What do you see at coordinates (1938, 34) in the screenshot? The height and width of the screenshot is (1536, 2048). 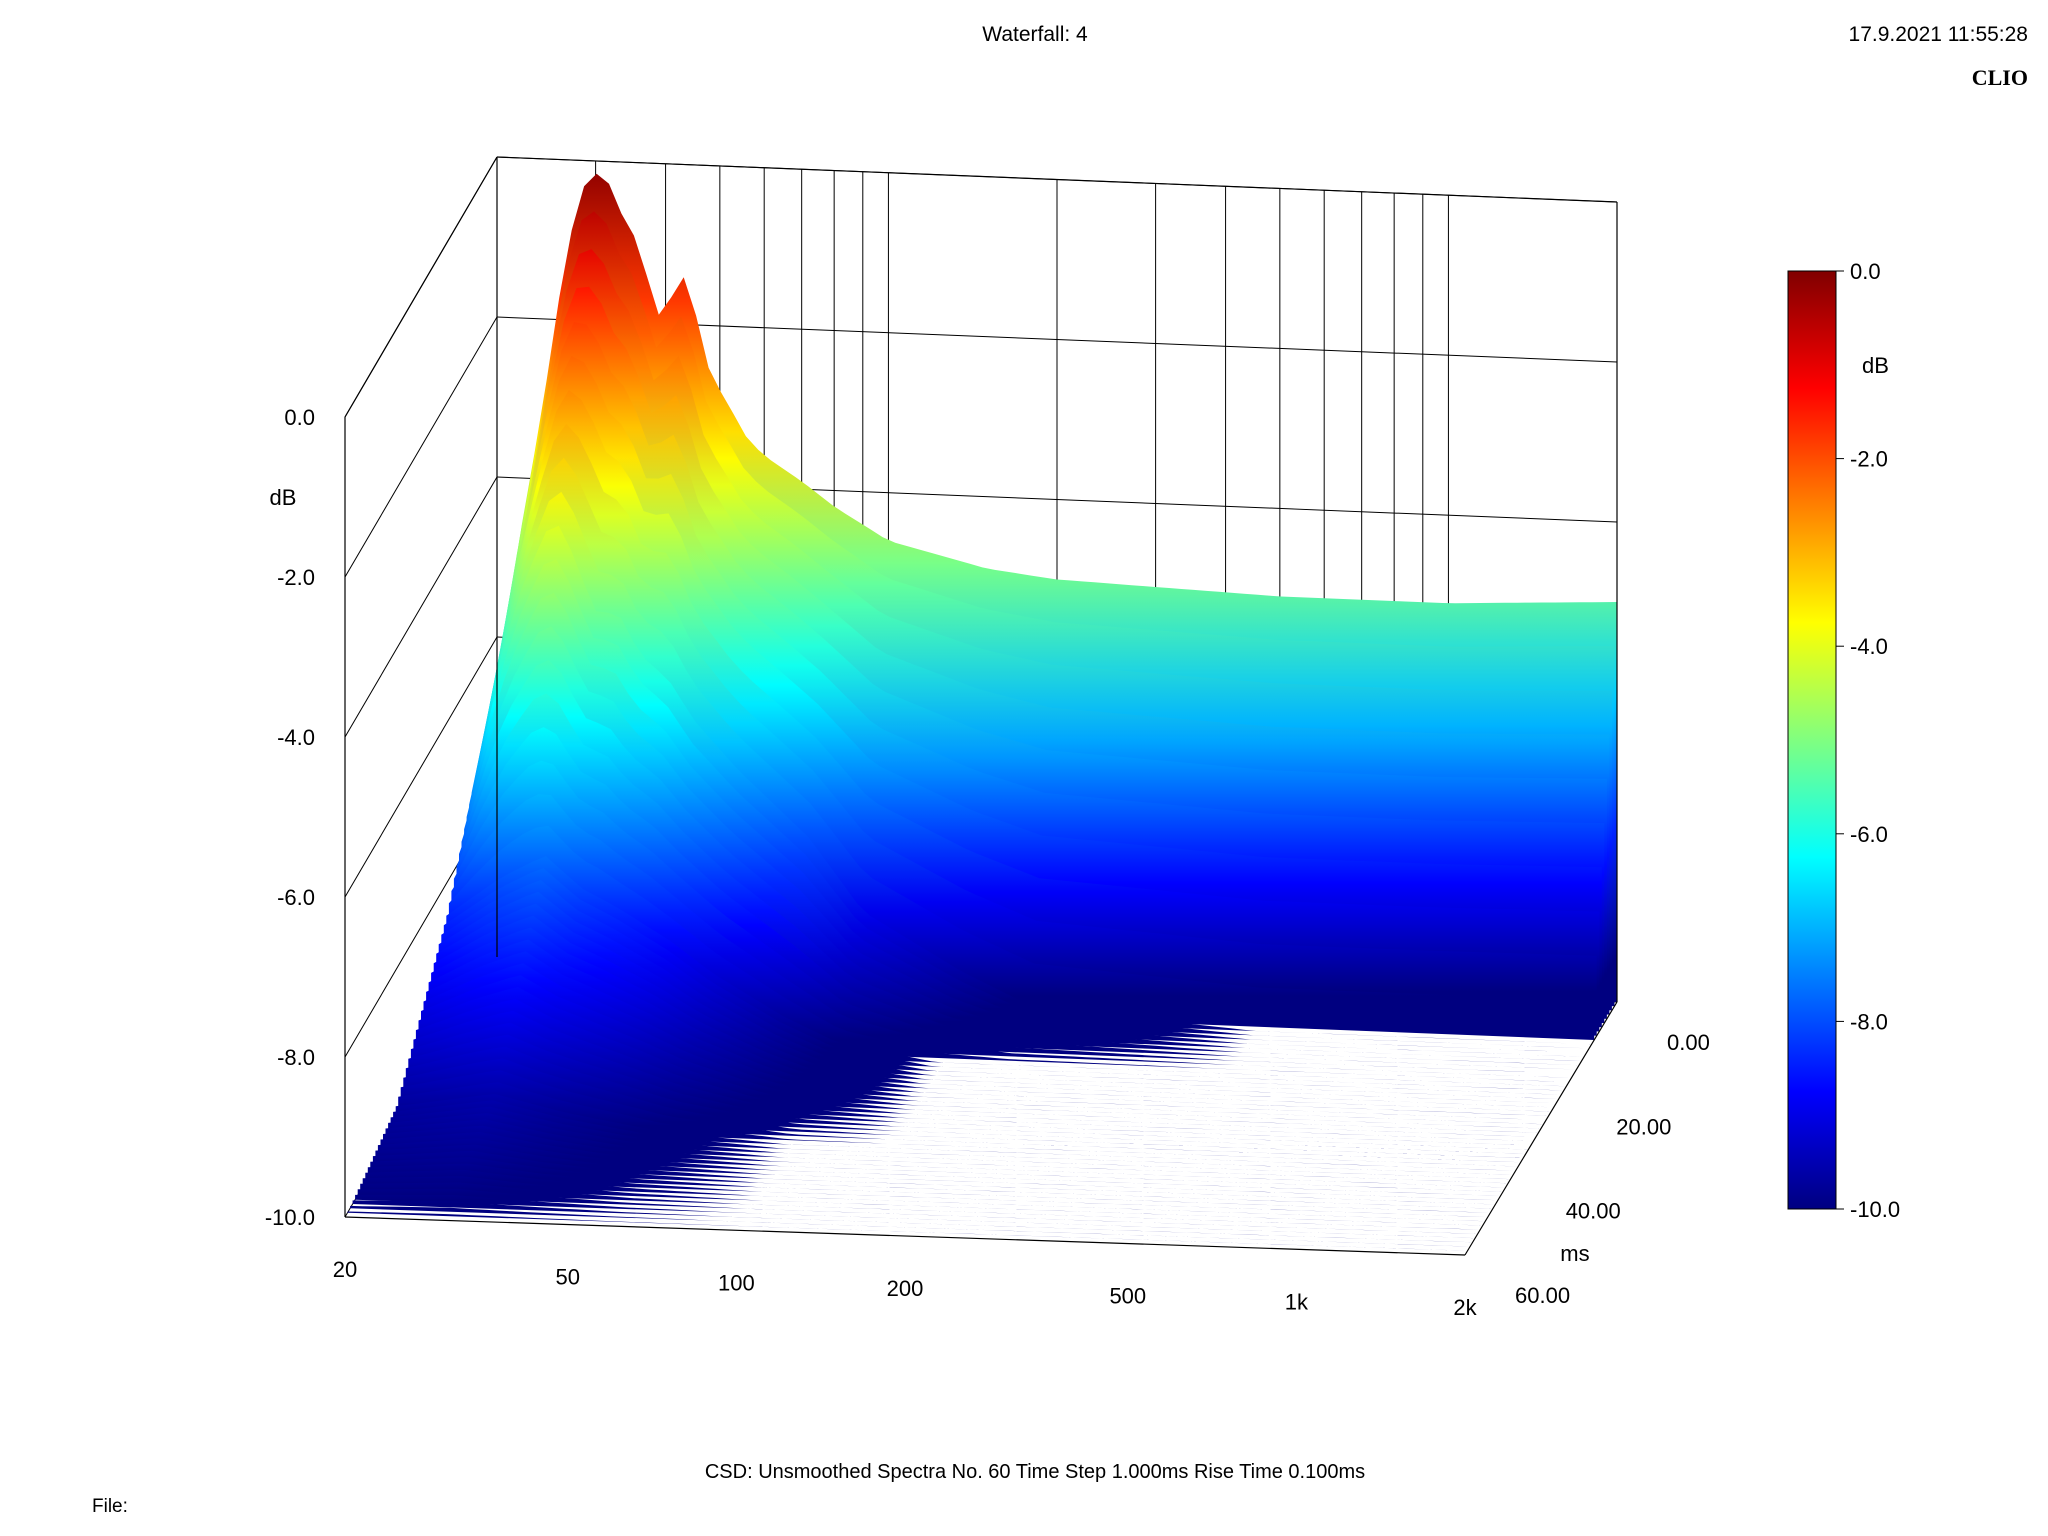 I see `timestamp: 17.9.2021 11:55:28` at bounding box center [1938, 34].